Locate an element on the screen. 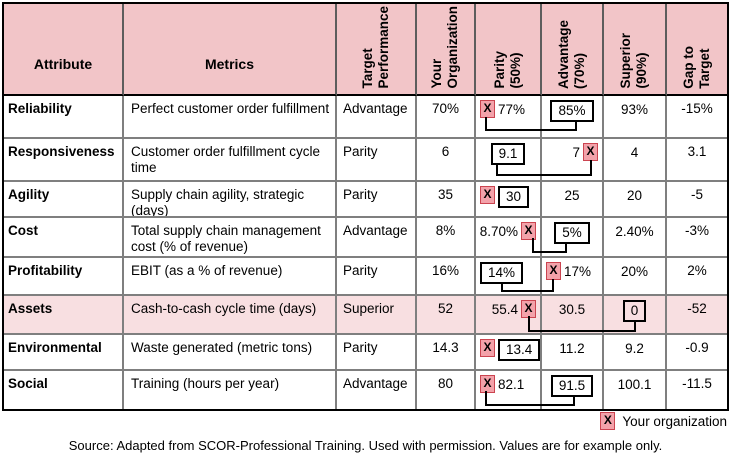 This screenshot has width=731, height=460. attribute-cell: Cost is located at coordinates (64, 238).